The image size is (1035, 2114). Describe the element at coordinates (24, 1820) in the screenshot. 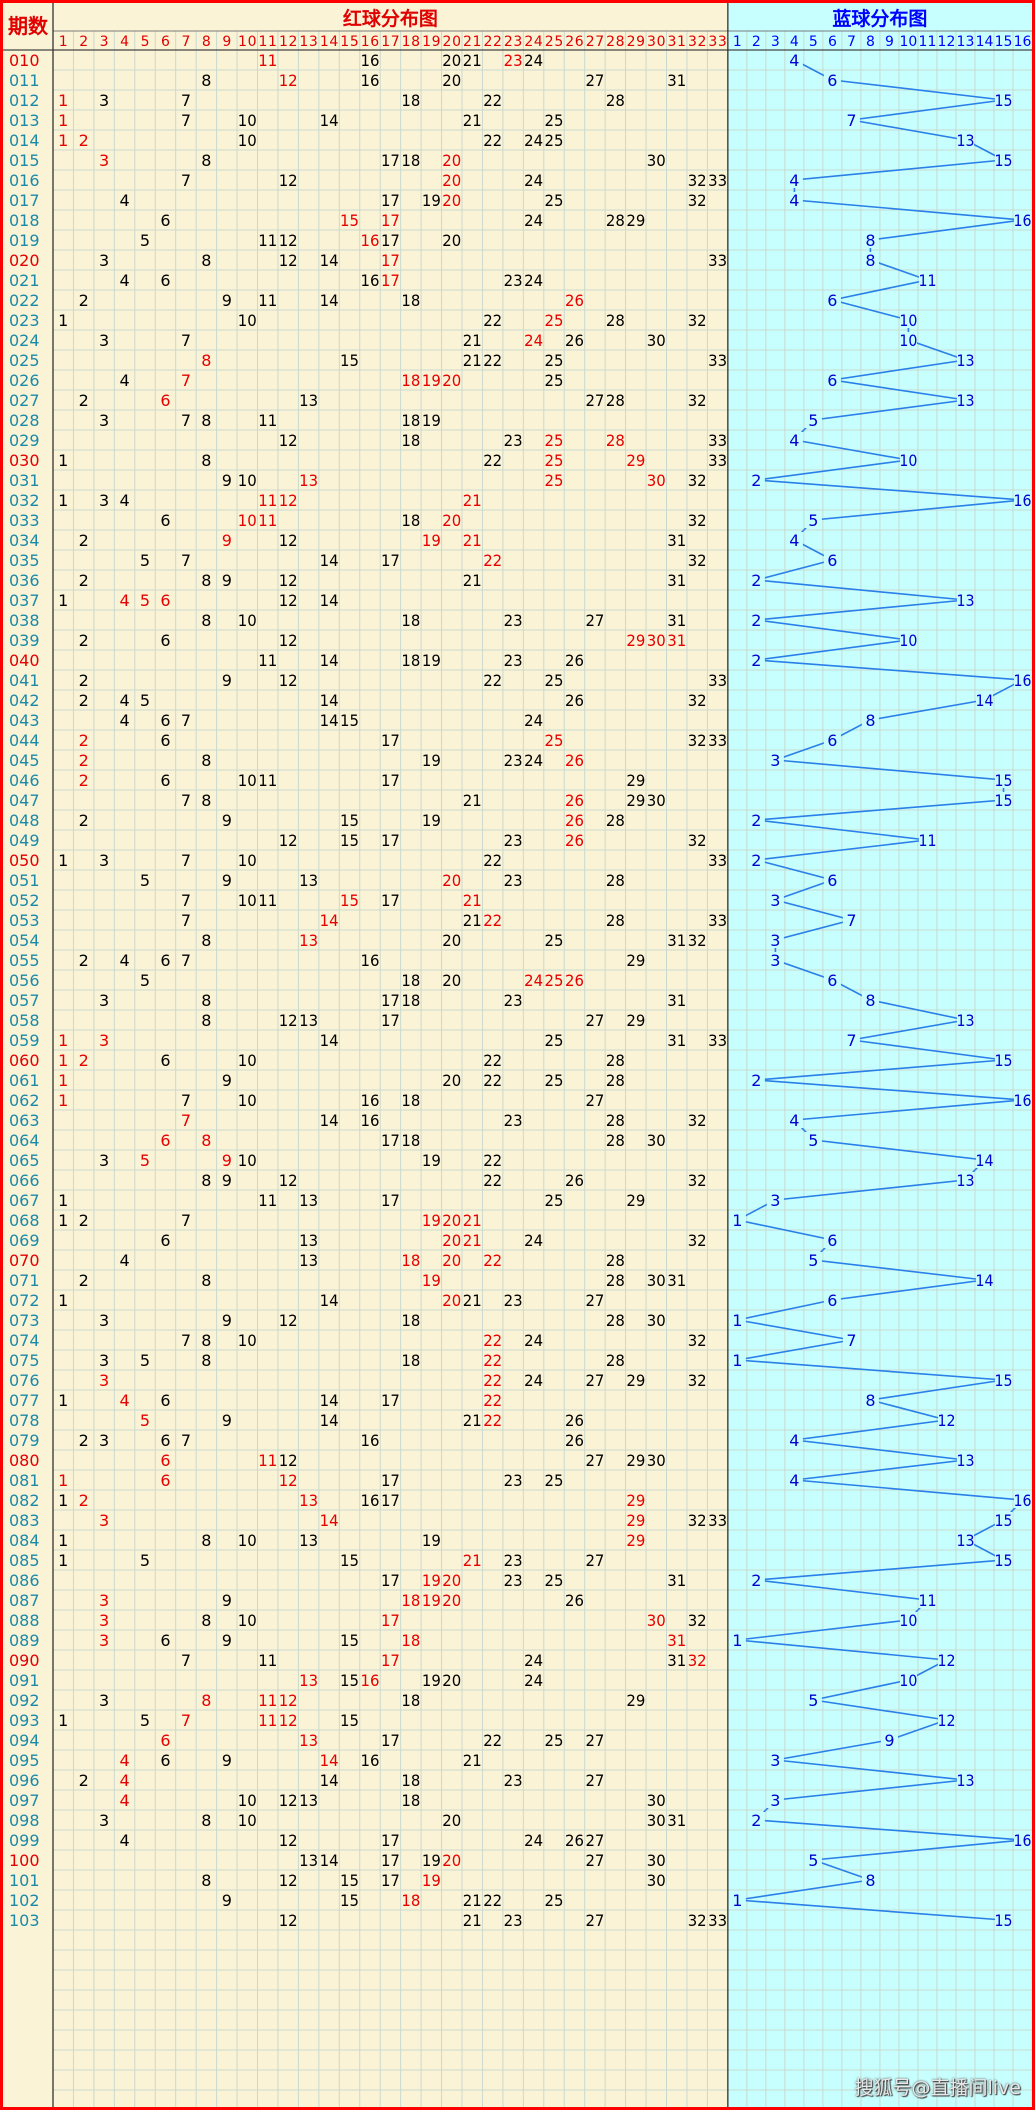

I see `period-label: 098` at that location.